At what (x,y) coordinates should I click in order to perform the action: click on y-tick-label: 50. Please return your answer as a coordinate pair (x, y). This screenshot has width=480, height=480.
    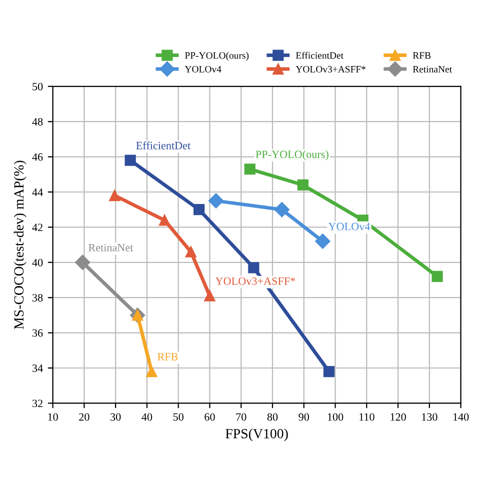
    Looking at the image, I should click on (37, 86).